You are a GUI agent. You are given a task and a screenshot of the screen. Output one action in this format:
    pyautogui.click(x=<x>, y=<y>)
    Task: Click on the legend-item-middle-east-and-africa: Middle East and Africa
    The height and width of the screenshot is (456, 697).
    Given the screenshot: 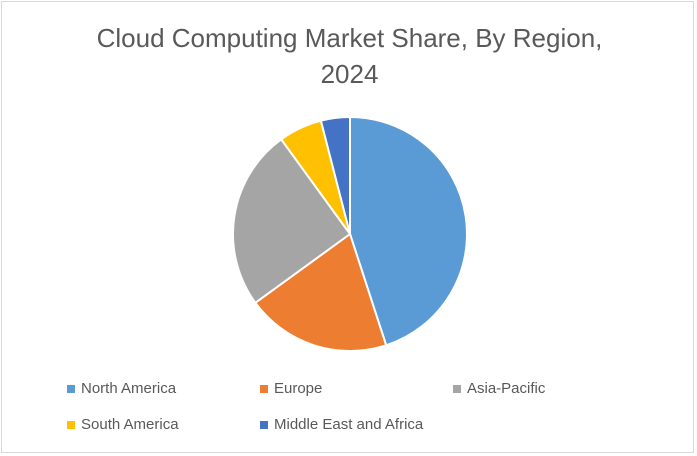 What is the action you would take?
    pyautogui.click(x=341, y=424)
    